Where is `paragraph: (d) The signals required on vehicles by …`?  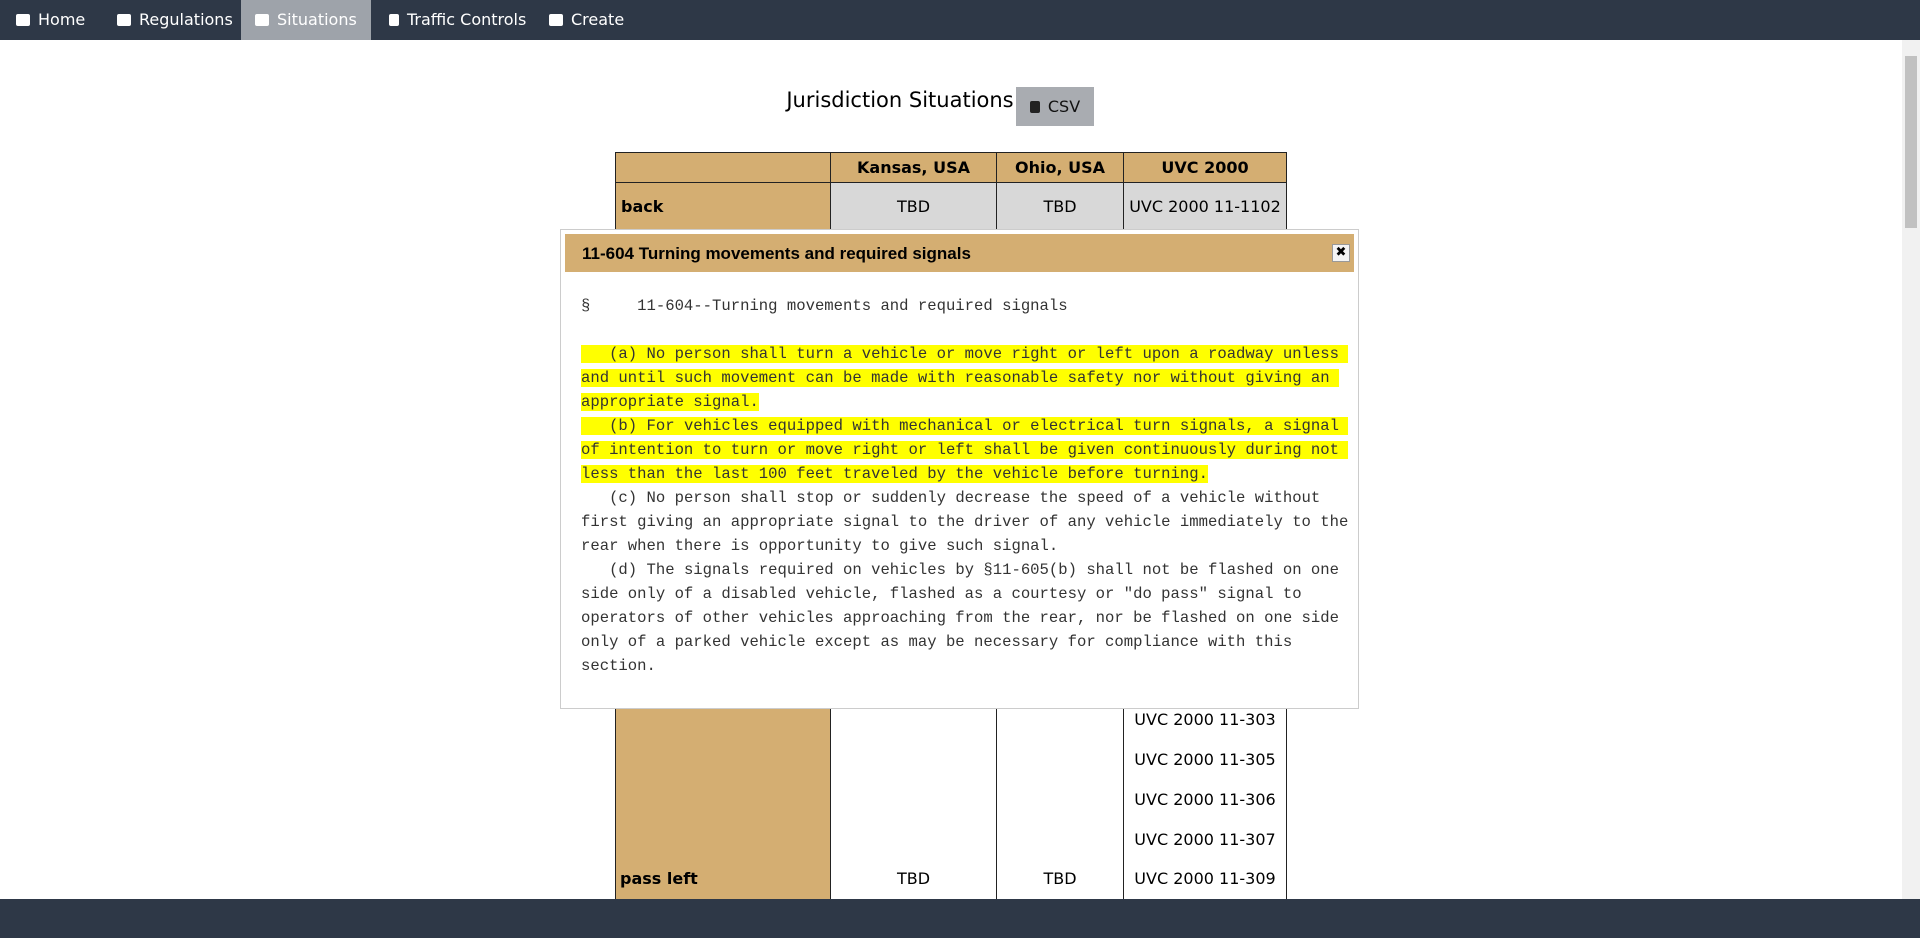 paragraph: (d) The signals required on vehicles by … is located at coordinates (966, 618).